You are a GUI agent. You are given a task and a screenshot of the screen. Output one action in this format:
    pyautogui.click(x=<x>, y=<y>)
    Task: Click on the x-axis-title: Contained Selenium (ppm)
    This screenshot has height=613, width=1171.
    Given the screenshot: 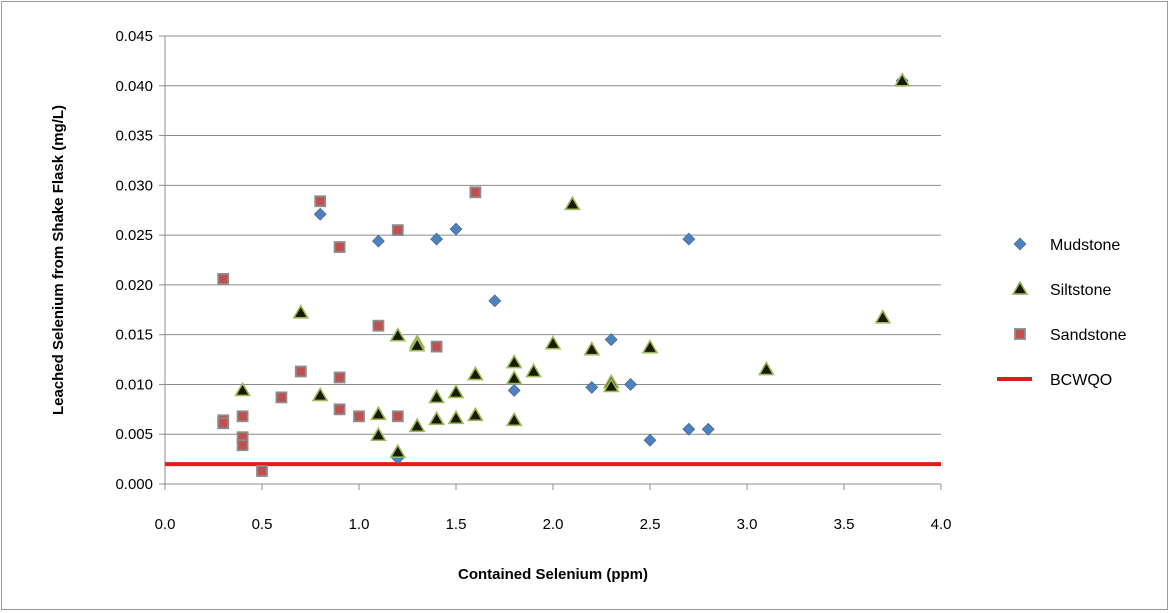 What is the action you would take?
    pyautogui.click(x=553, y=574)
    